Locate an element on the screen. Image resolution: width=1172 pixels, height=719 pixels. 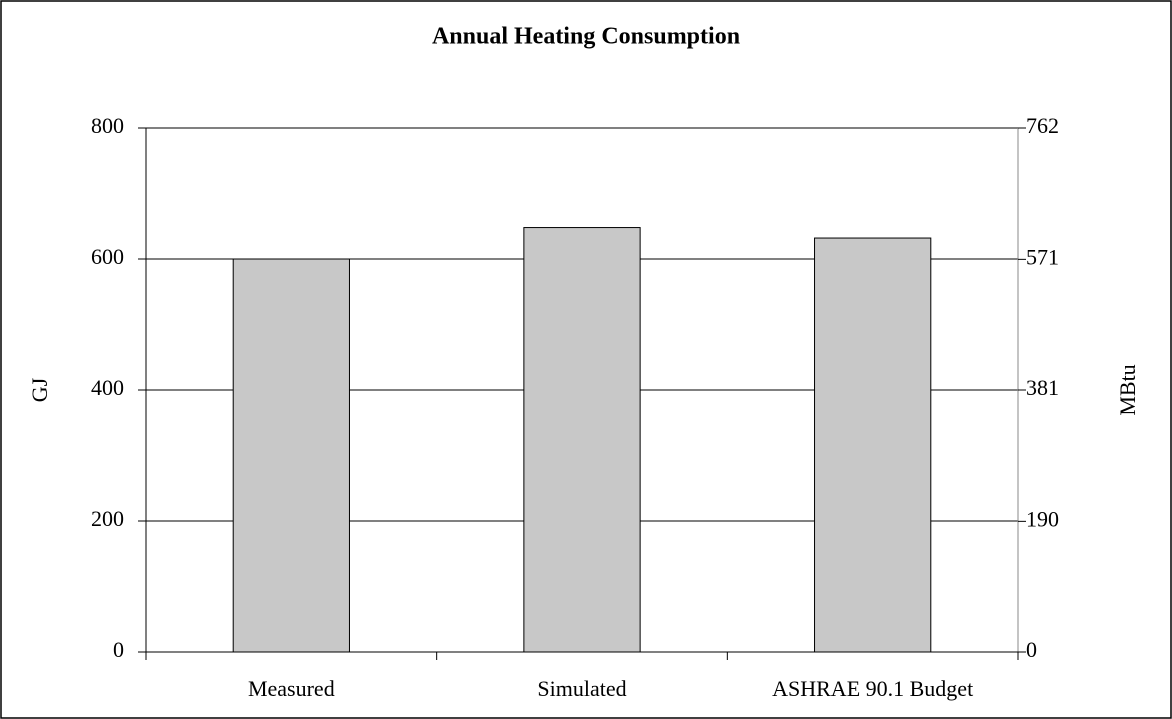
y-tick-label: 800 is located at coordinates (107, 125).